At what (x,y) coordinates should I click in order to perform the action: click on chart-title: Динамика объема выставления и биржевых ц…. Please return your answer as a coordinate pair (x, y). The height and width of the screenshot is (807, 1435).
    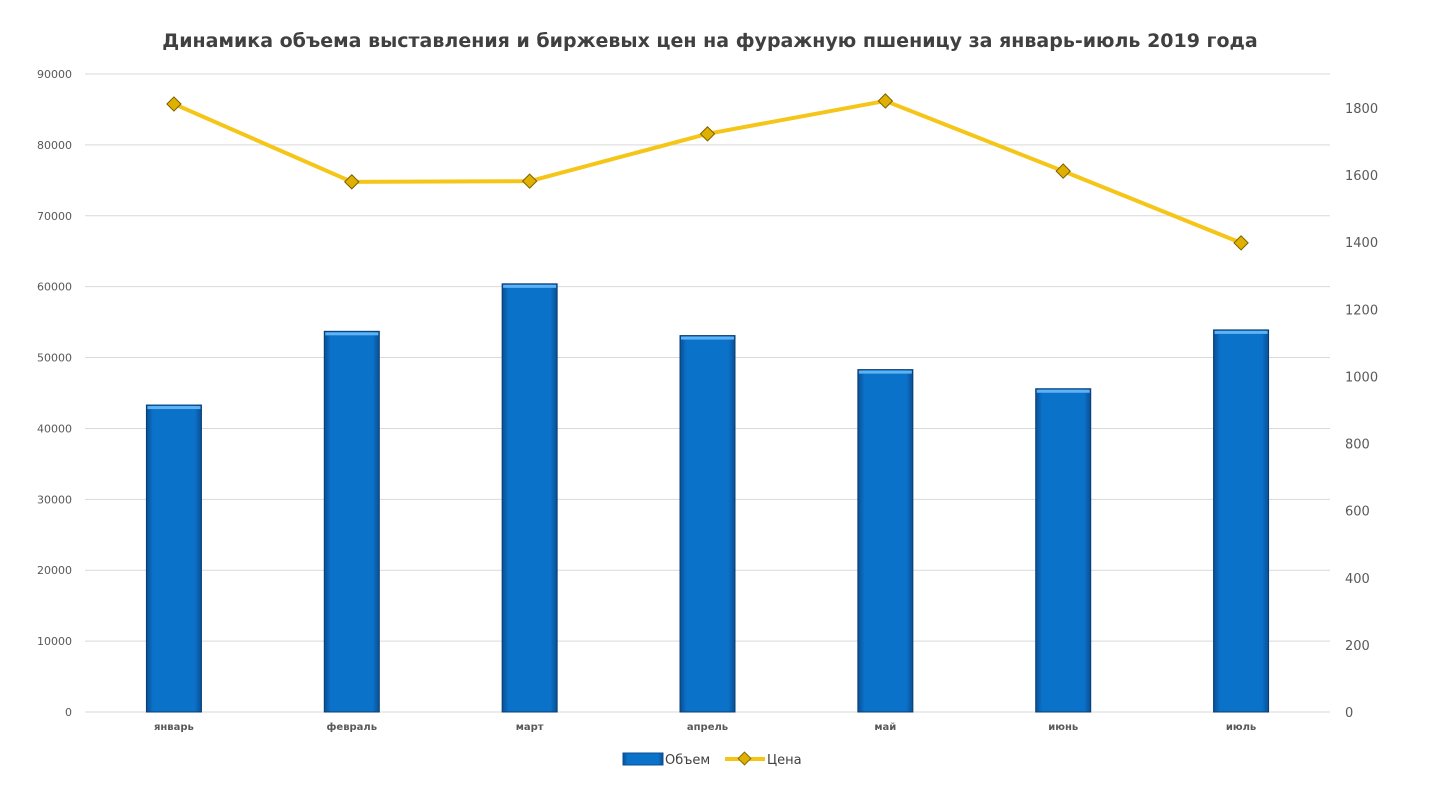
    Looking at the image, I should click on (709, 41).